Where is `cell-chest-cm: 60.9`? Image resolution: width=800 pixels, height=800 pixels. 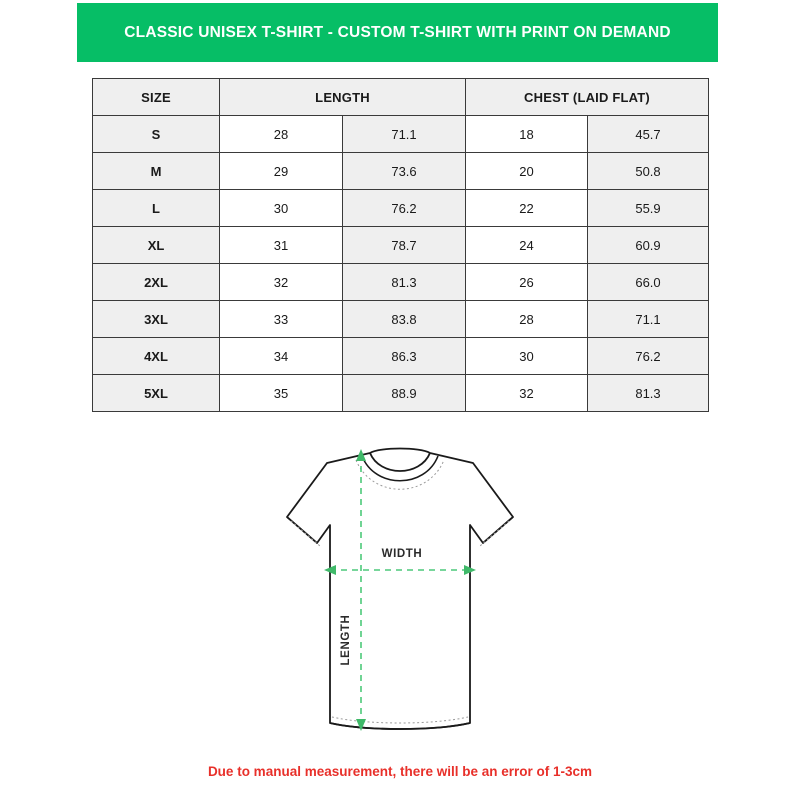
cell-chest-cm: 60.9 is located at coordinates (648, 245).